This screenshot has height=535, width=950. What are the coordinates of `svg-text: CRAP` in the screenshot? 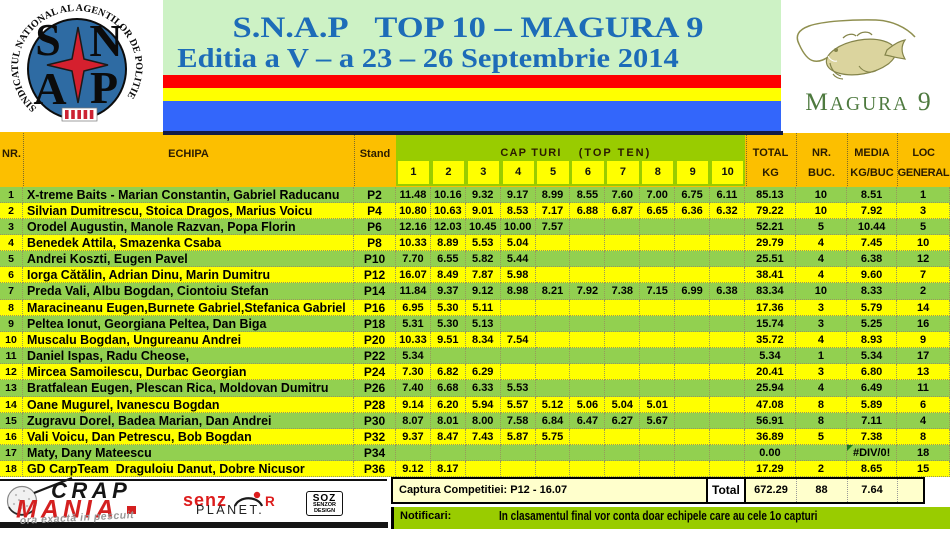 It's located at (91, 490).